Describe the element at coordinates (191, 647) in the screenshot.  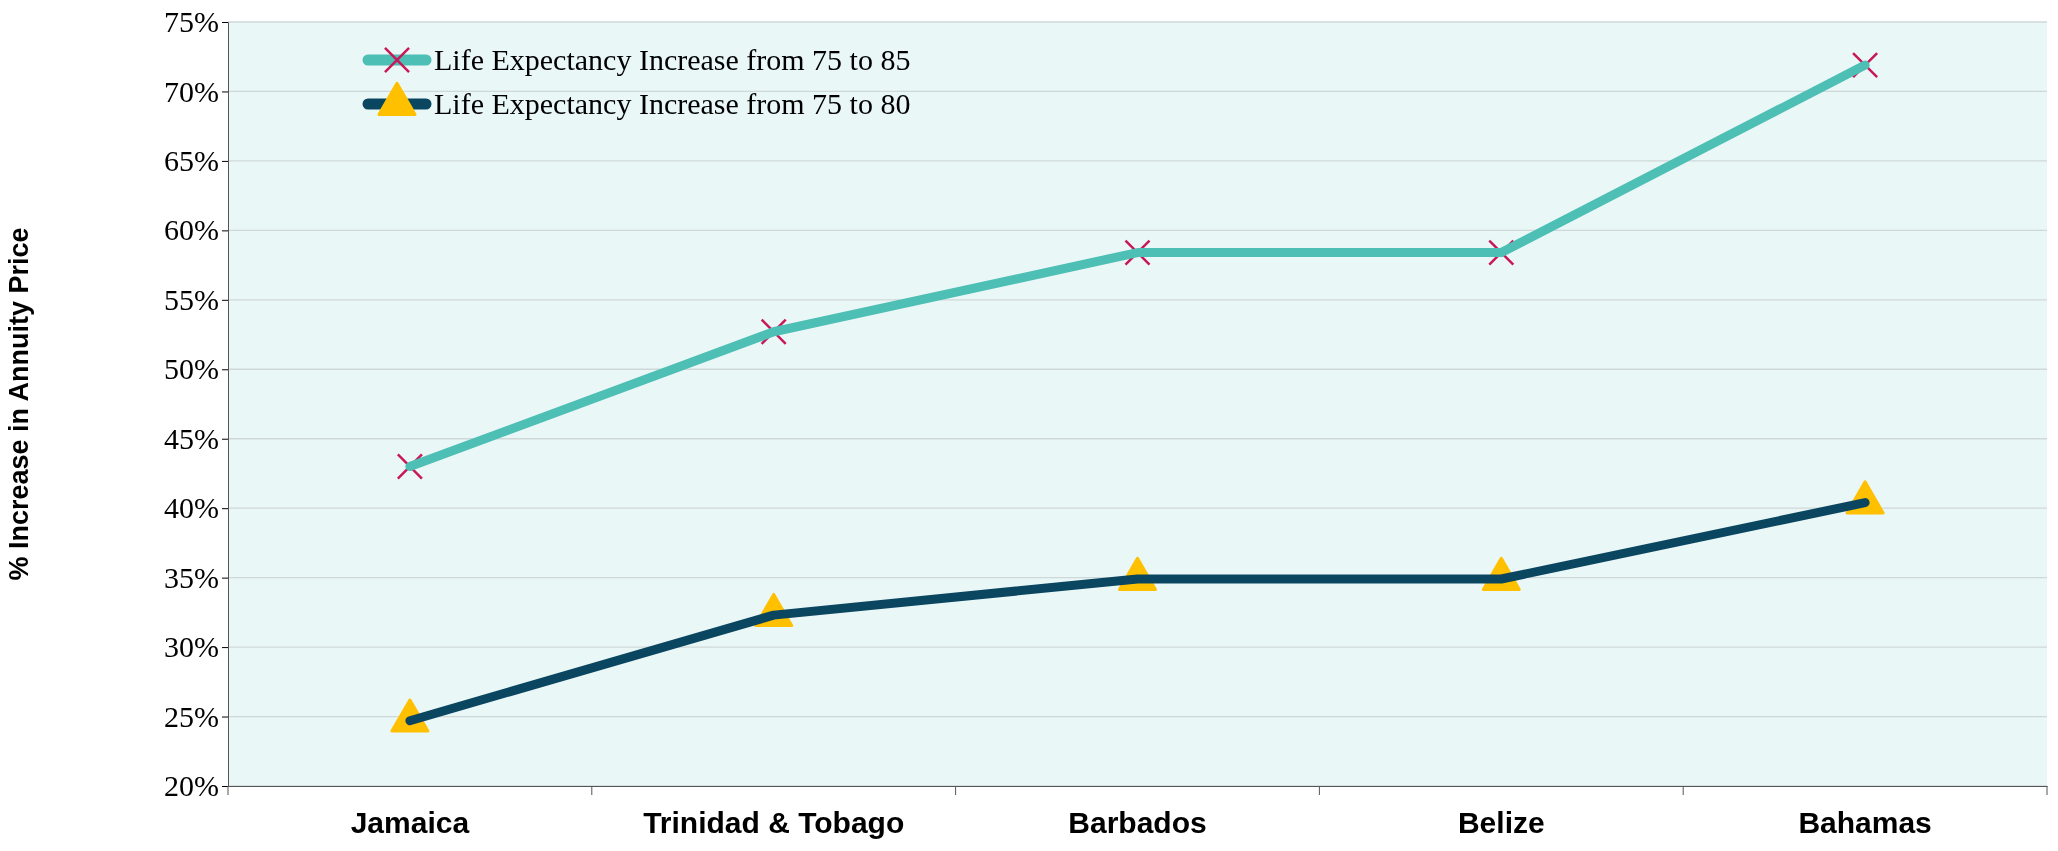
I see `y-tick-label: 30%` at that location.